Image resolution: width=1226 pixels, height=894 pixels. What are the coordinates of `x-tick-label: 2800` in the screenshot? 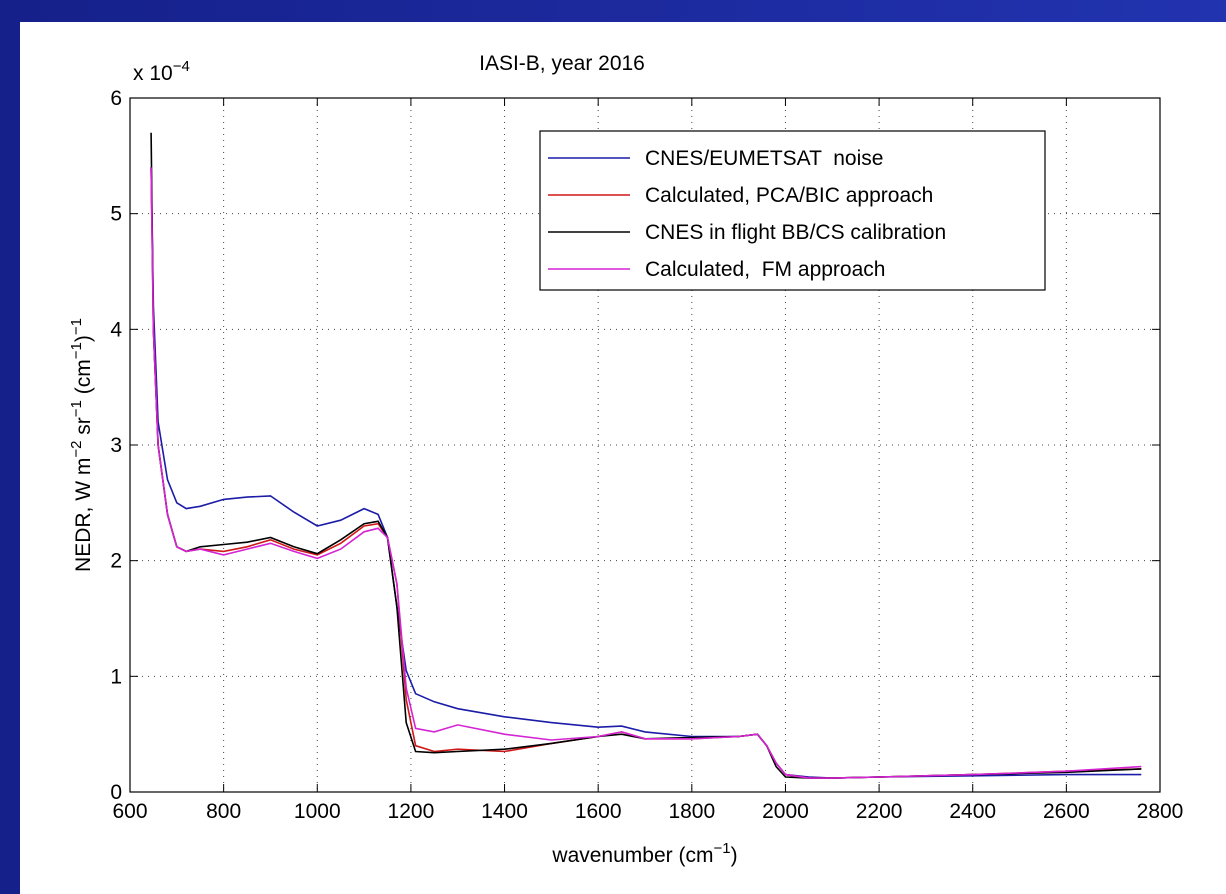 It's located at (1160, 811).